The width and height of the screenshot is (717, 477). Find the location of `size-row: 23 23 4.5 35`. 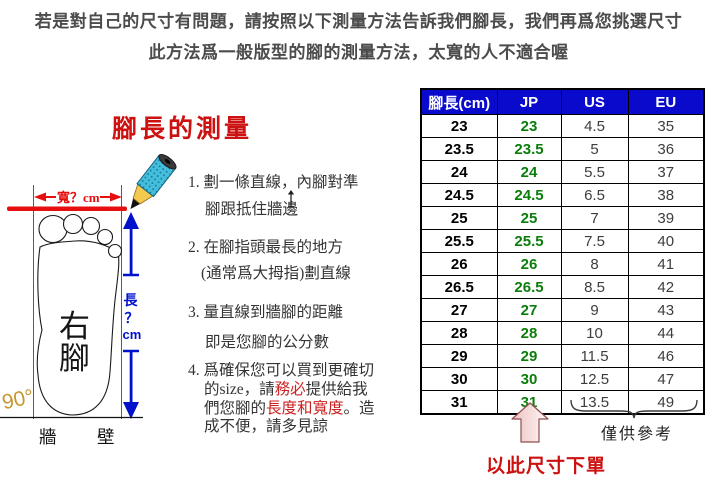

size-row: 23 23 4.5 35 is located at coordinates (562, 126).